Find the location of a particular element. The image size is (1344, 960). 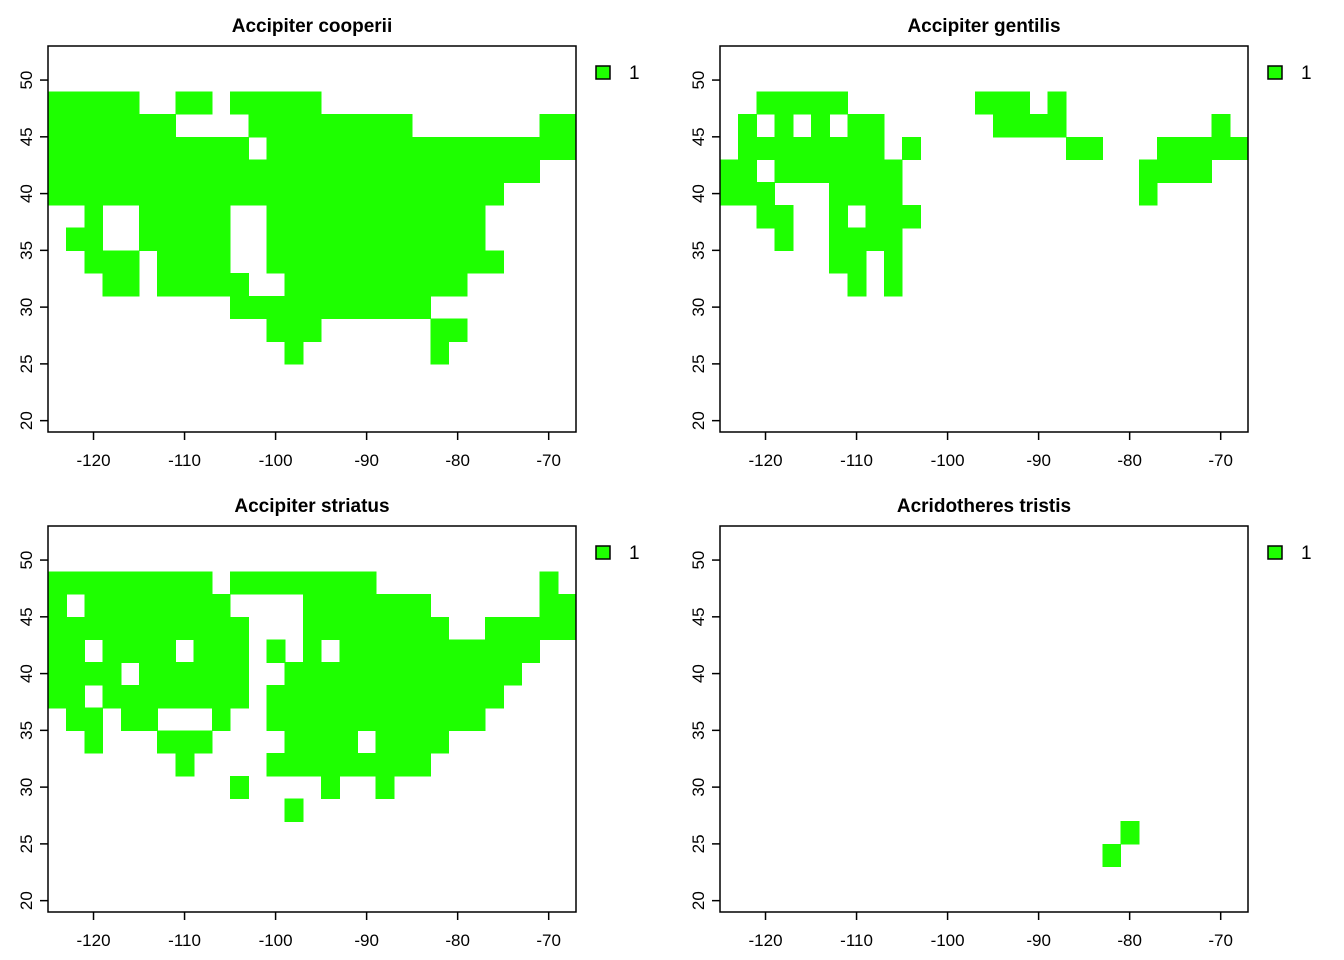

x-tick-label: -70 is located at coordinates (548, 940).